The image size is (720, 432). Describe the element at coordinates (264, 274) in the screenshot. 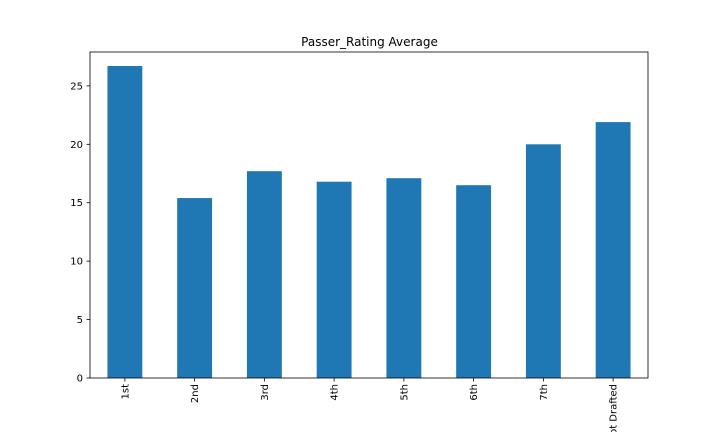

I see `bar-3rd` at that location.